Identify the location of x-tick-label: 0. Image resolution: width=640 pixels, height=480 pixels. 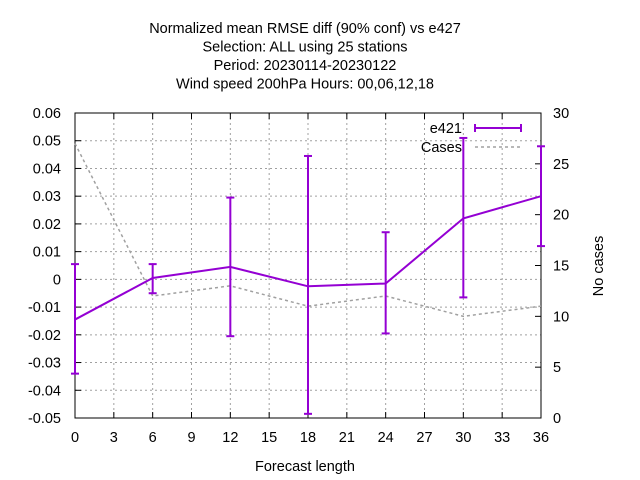
(75, 438).